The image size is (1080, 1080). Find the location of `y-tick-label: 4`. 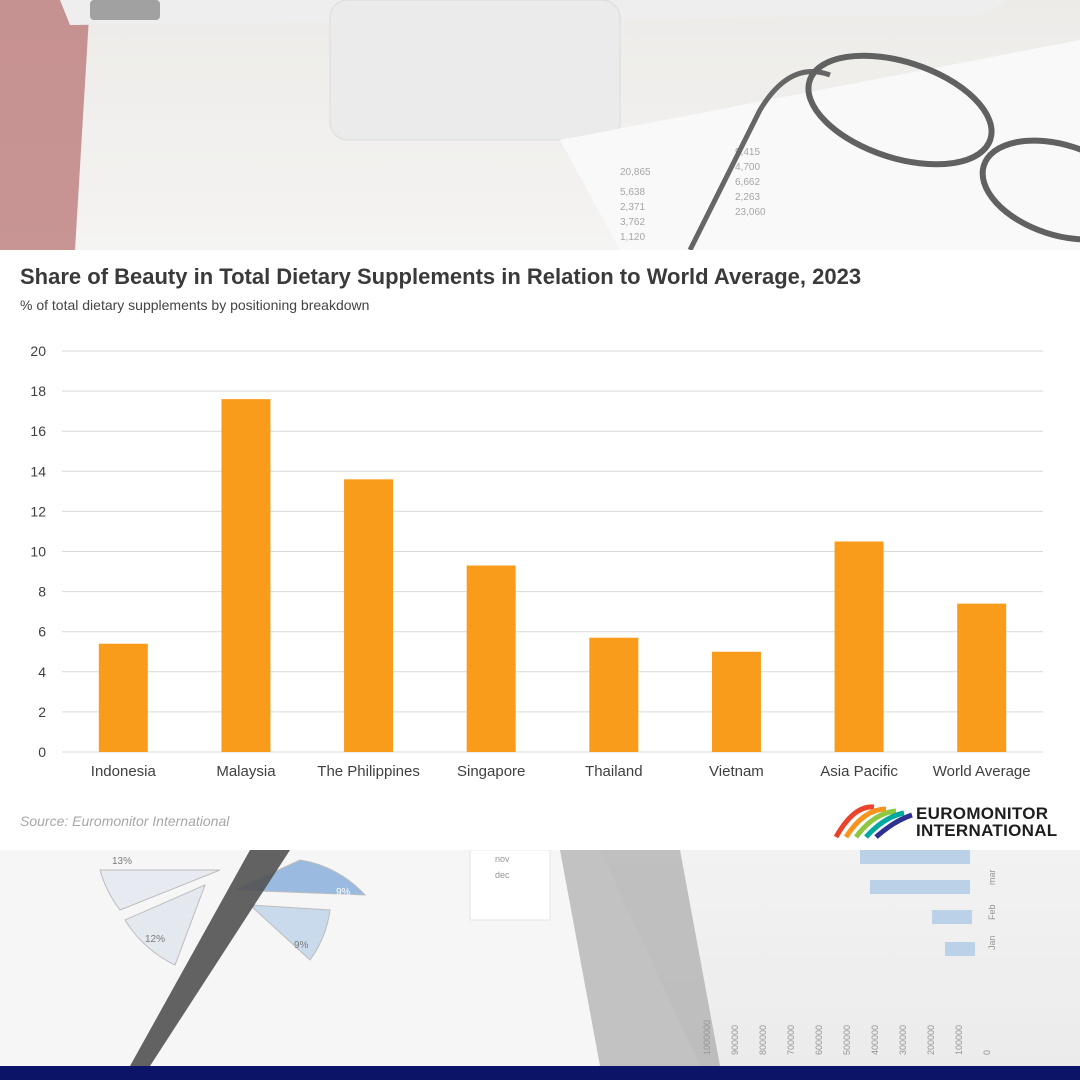

y-tick-label: 4 is located at coordinates (42, 672).